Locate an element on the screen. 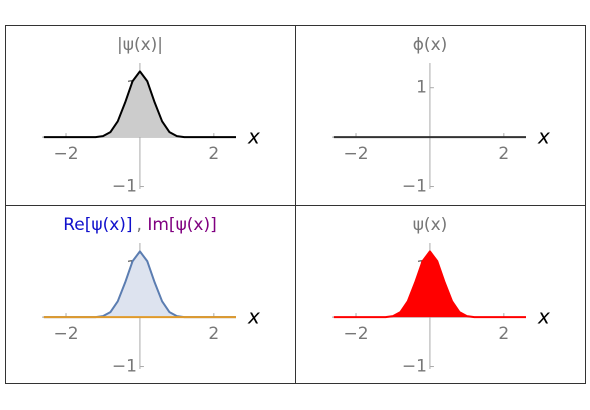 Image resolution: width=590 pixels, height=410 pixels. panel-title: ψ(x) is located at coordinates (430, 225).